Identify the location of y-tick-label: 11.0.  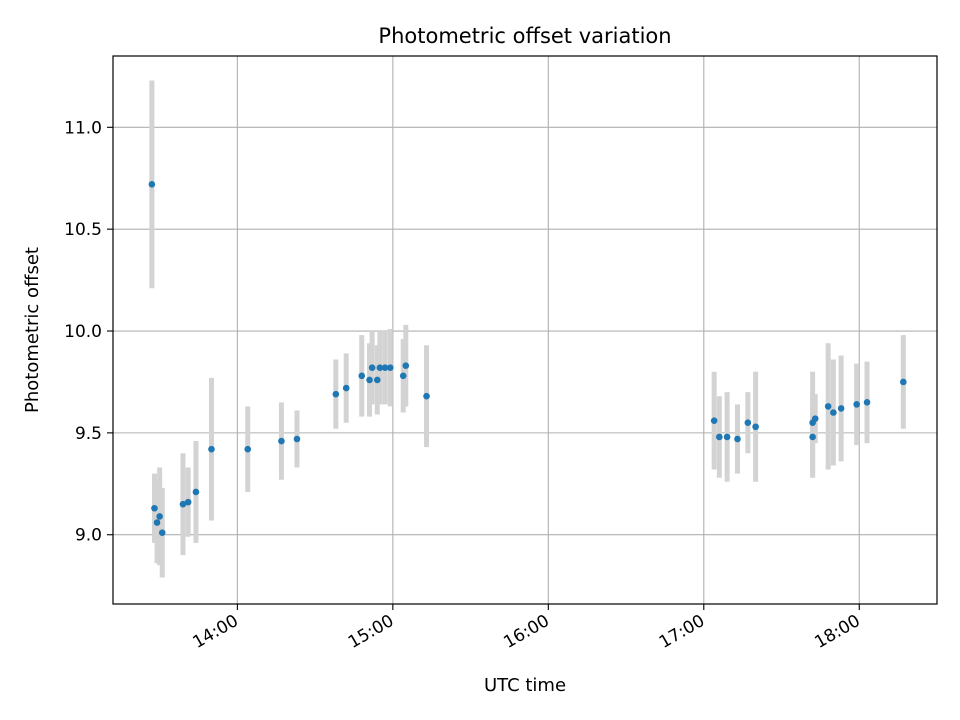
(83, 128).